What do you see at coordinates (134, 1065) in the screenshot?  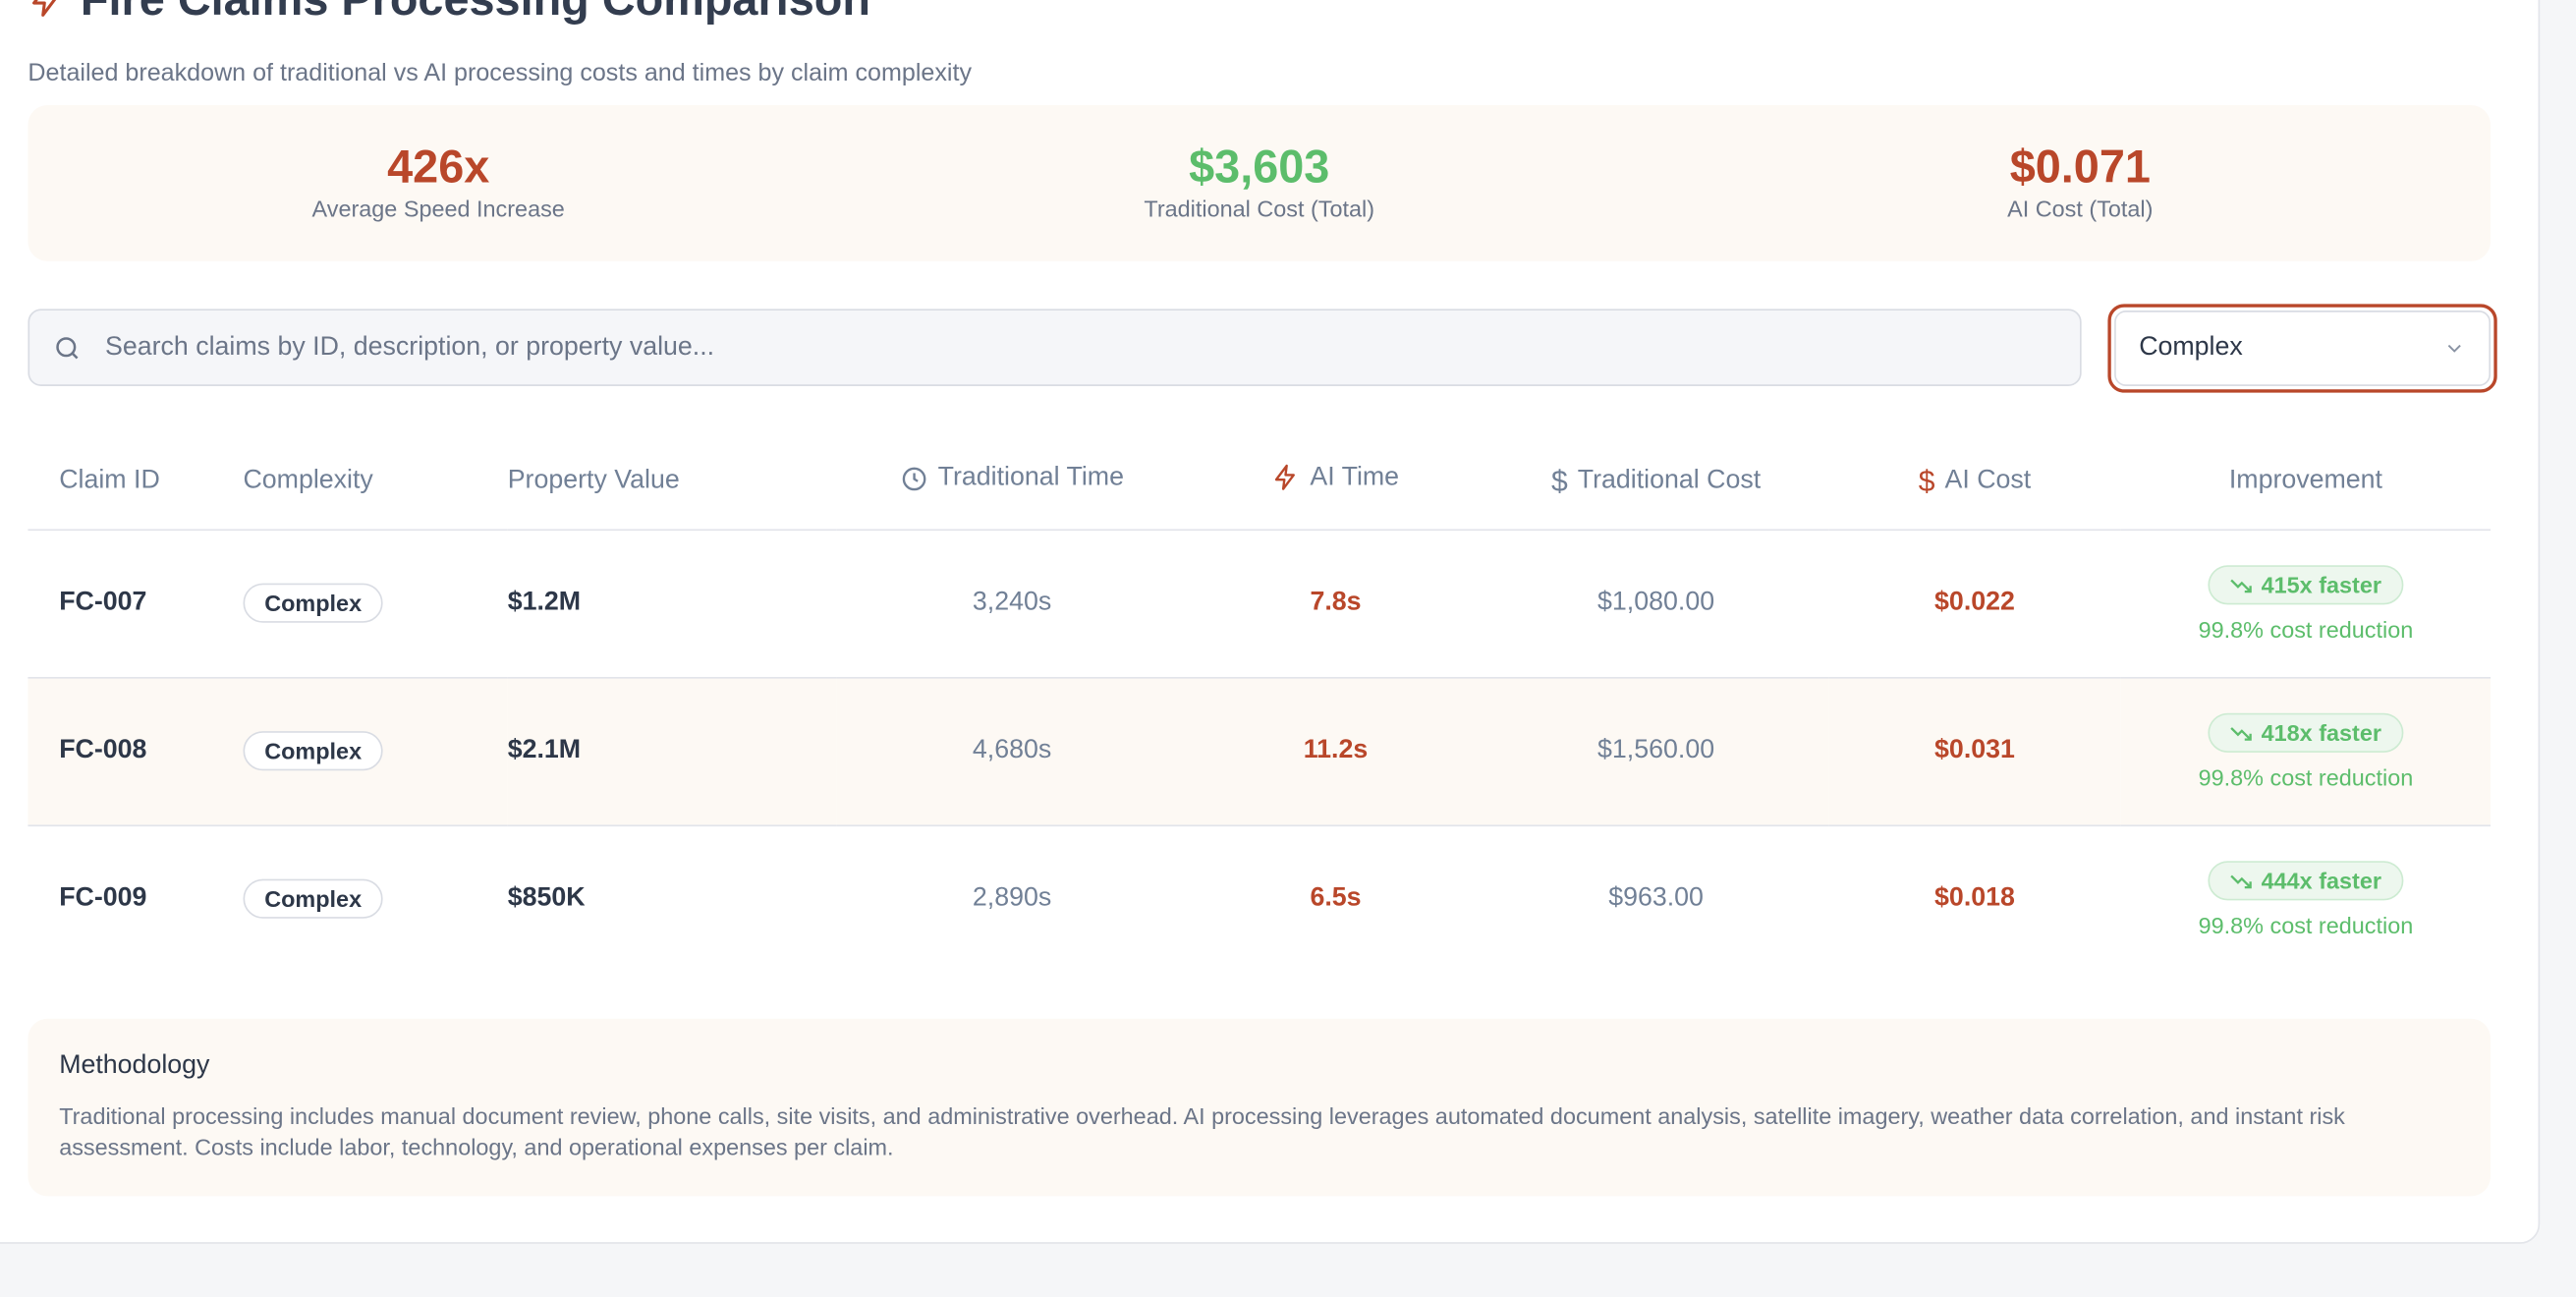 I see `methodology-title: Methodology` at bounding box center [134, 1065].